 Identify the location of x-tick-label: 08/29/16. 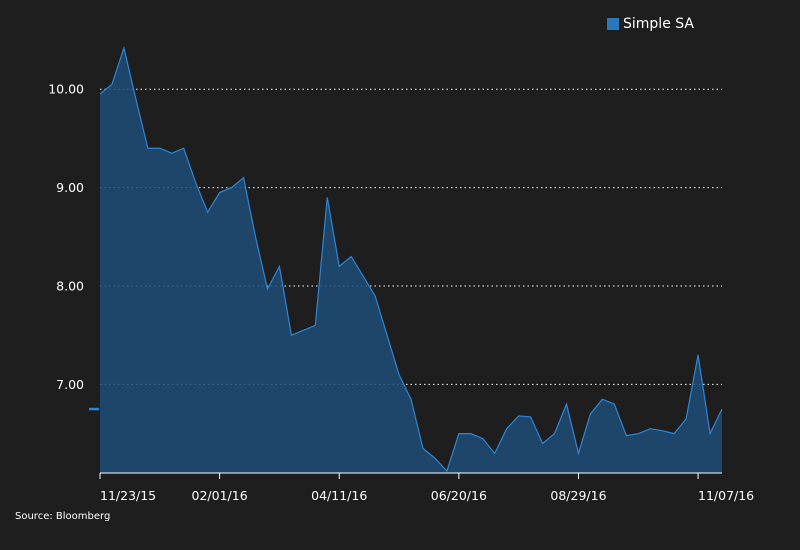
(578, 495).